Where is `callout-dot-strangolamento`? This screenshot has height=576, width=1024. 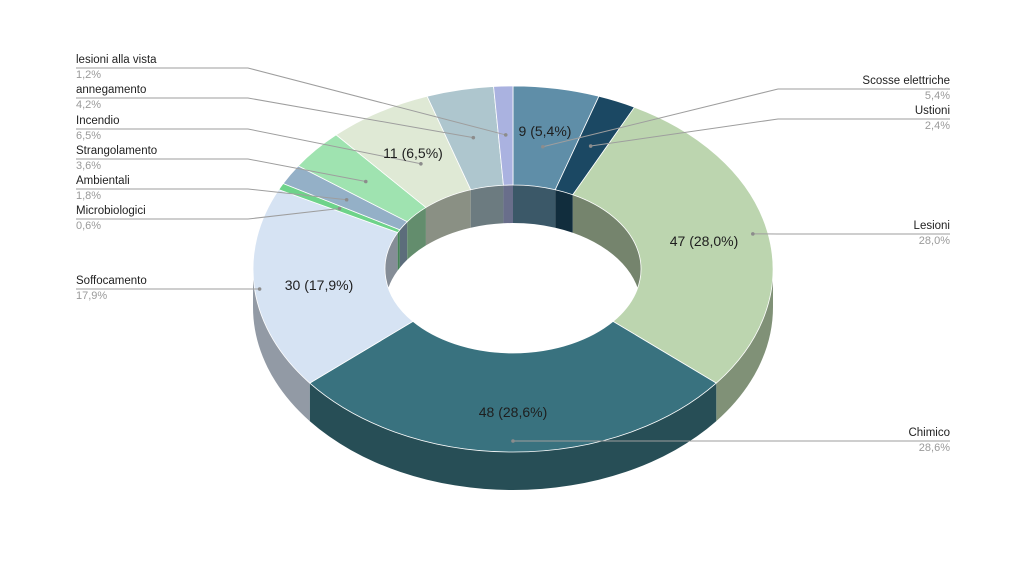
callout-dot-strangolamento is located at coordinates (365, 181).